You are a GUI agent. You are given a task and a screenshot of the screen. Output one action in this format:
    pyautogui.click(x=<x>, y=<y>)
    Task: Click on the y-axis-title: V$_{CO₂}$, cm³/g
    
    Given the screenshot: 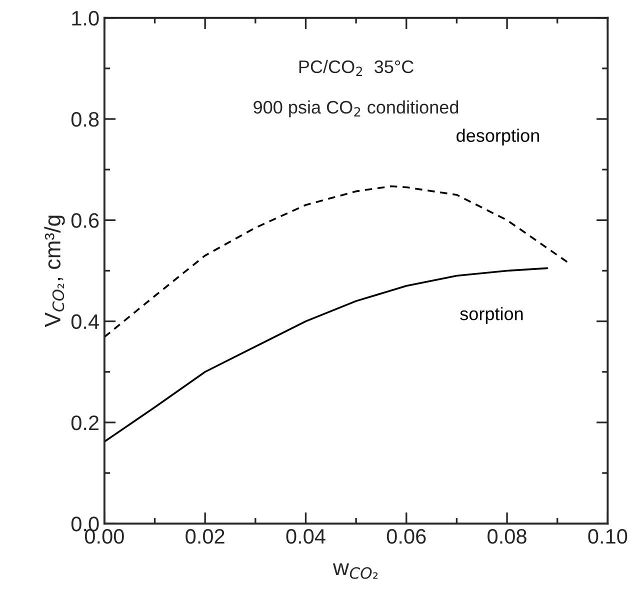 What is the action you would take?
    pyautogui.click(x=54, y=272)
    